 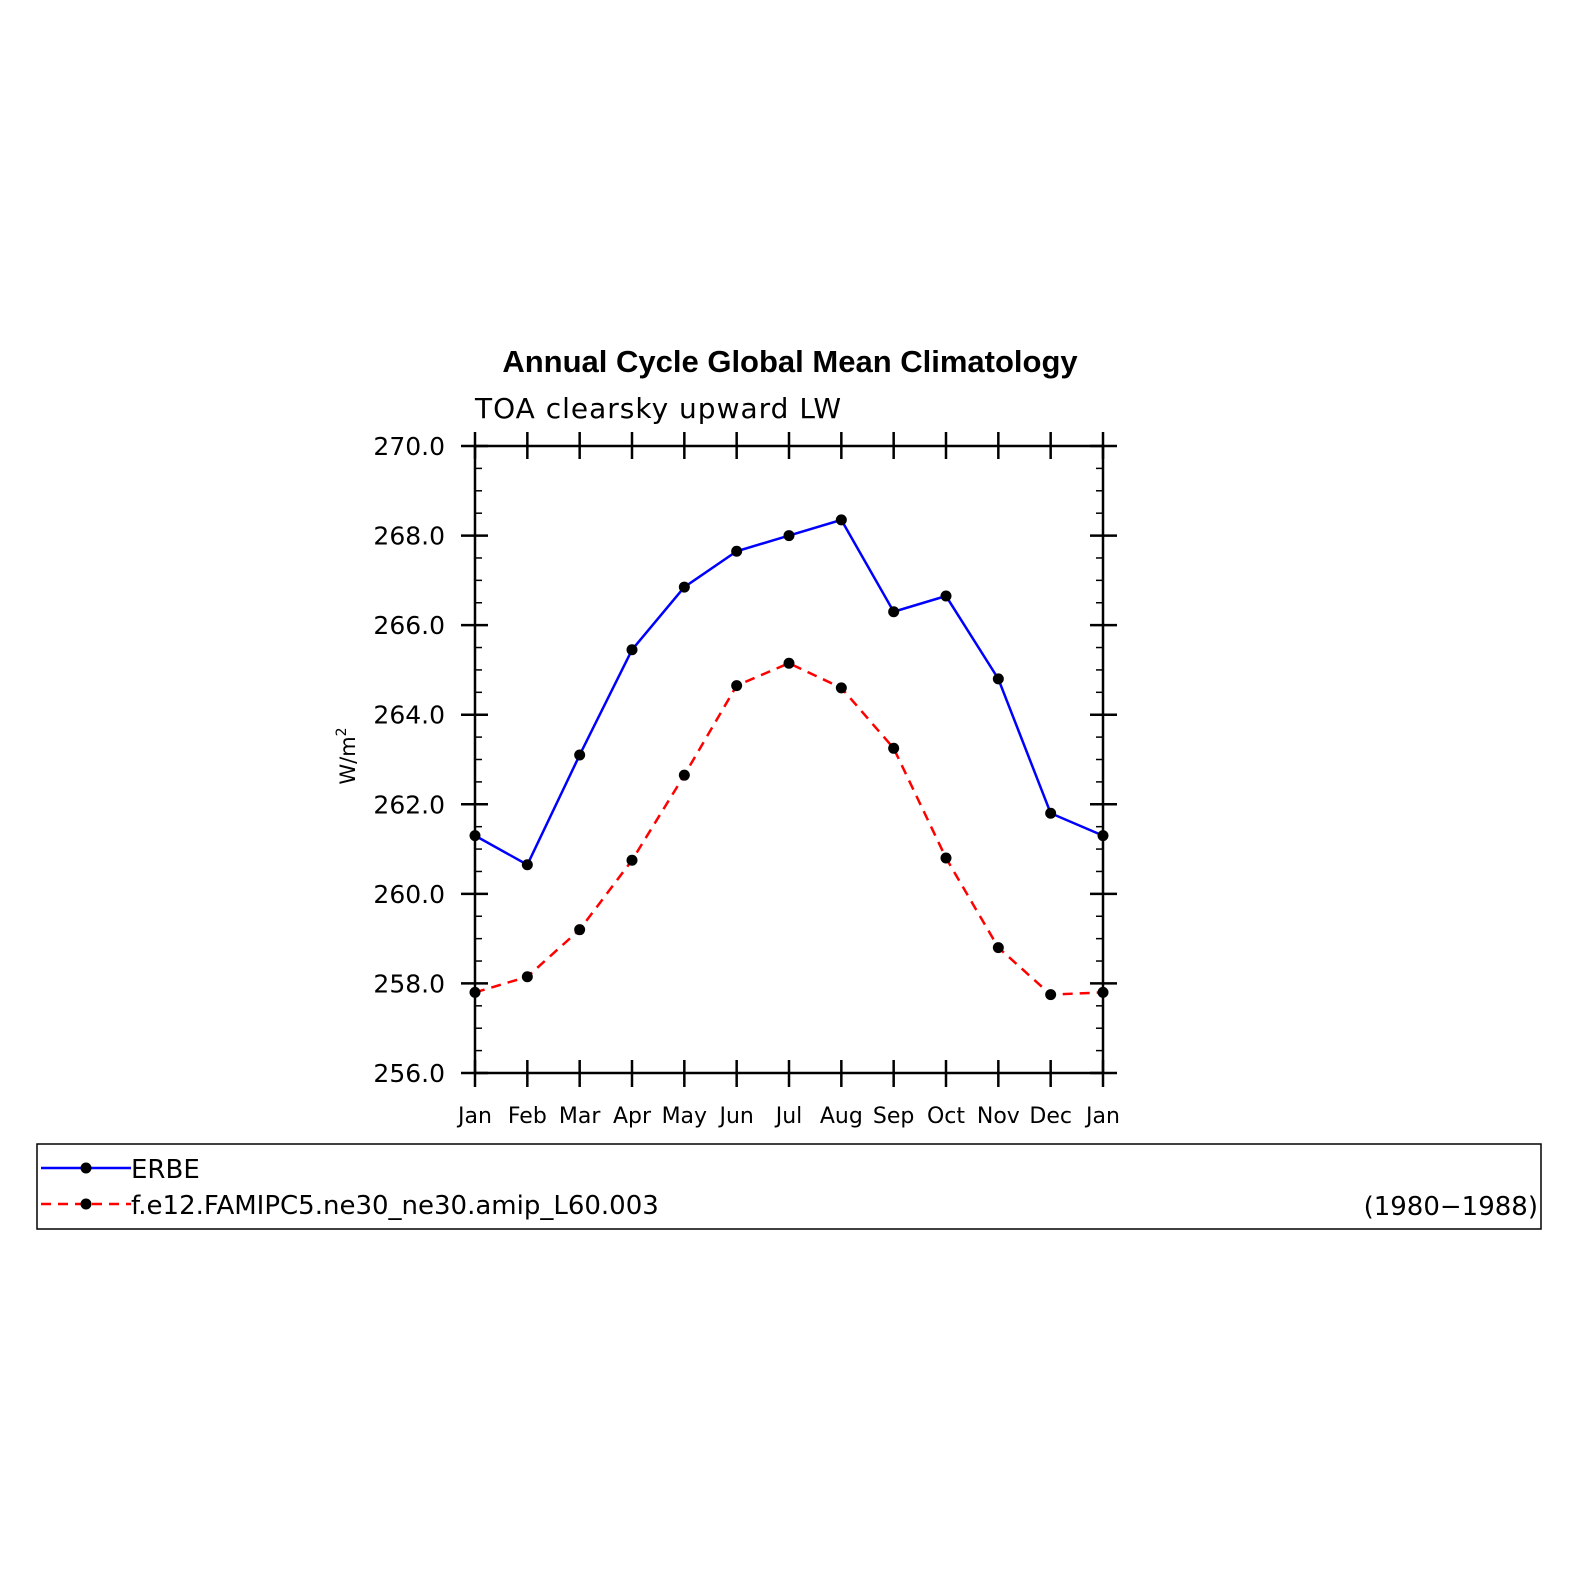 What do you see at coordinates (409, 446) in the screenshot?
I see `y-tick-label: 270.0` at bounding box center [409, 446].